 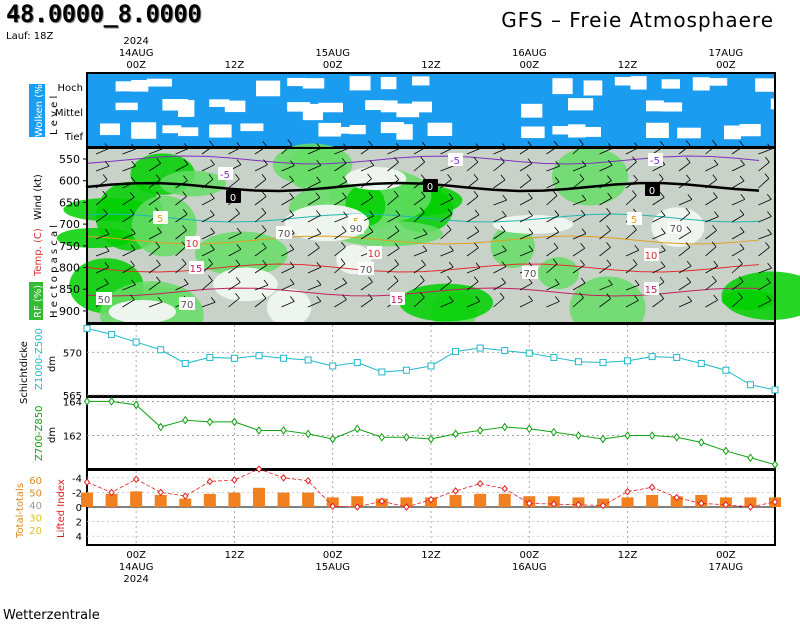 I want to click on time-tick-top: 00Z, so click(x=333, y=65).